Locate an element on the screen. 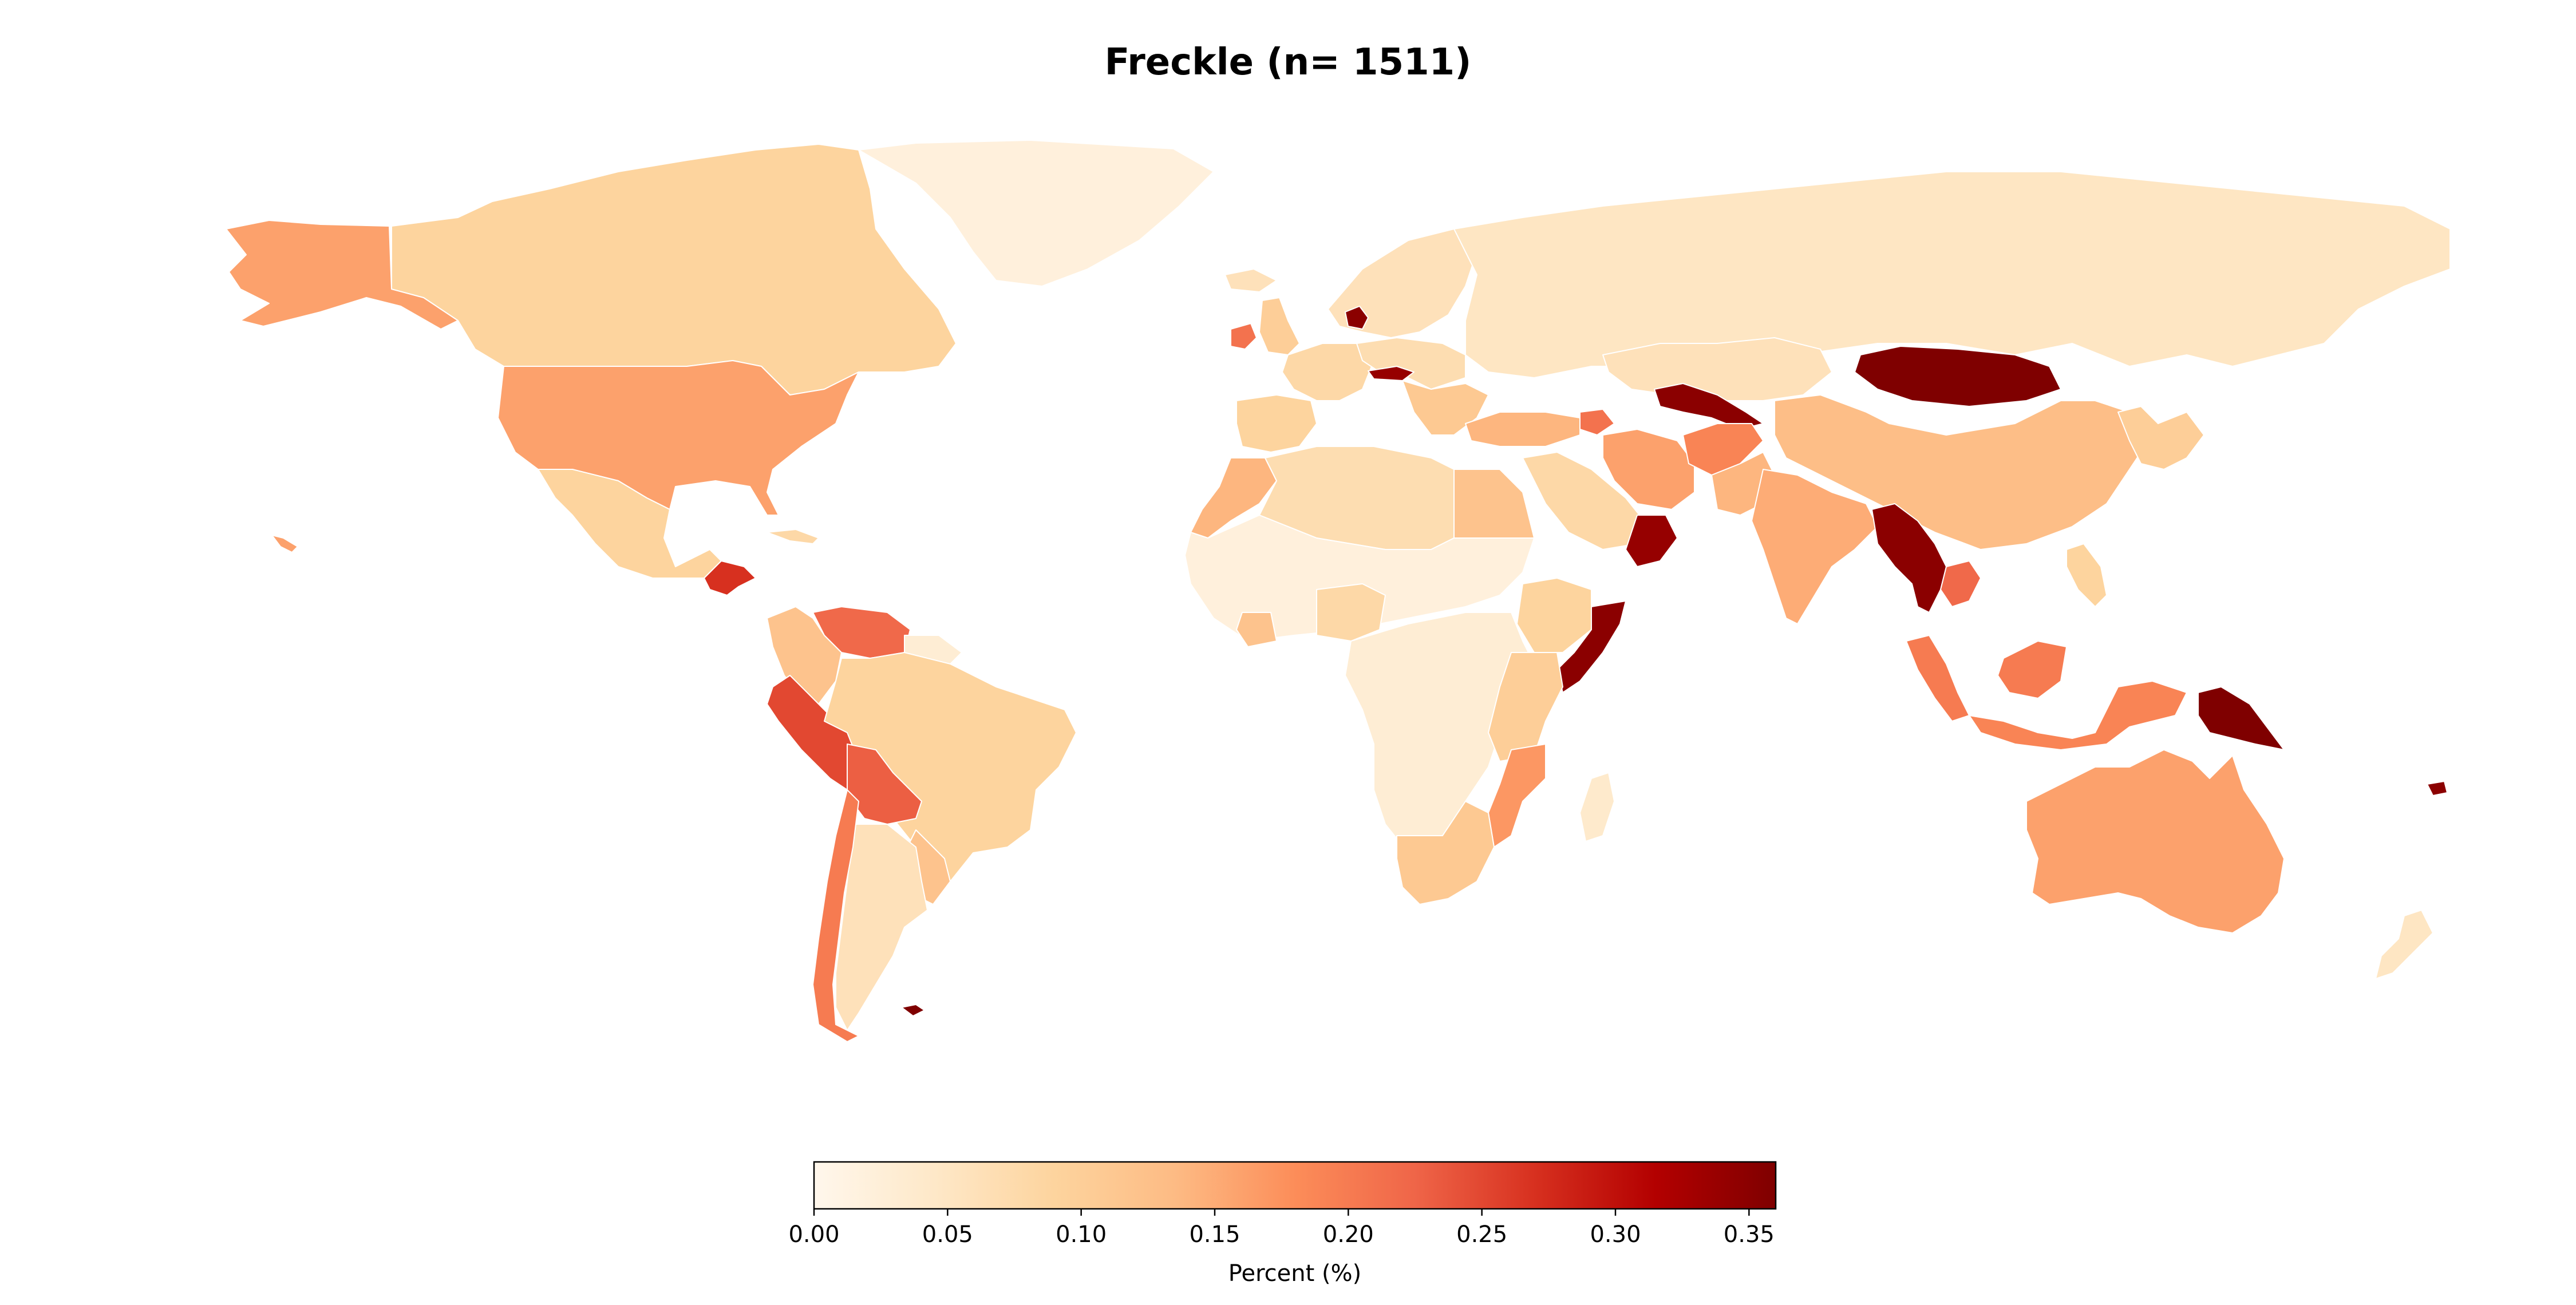  region-argentina is located at coordinates (881, 927).